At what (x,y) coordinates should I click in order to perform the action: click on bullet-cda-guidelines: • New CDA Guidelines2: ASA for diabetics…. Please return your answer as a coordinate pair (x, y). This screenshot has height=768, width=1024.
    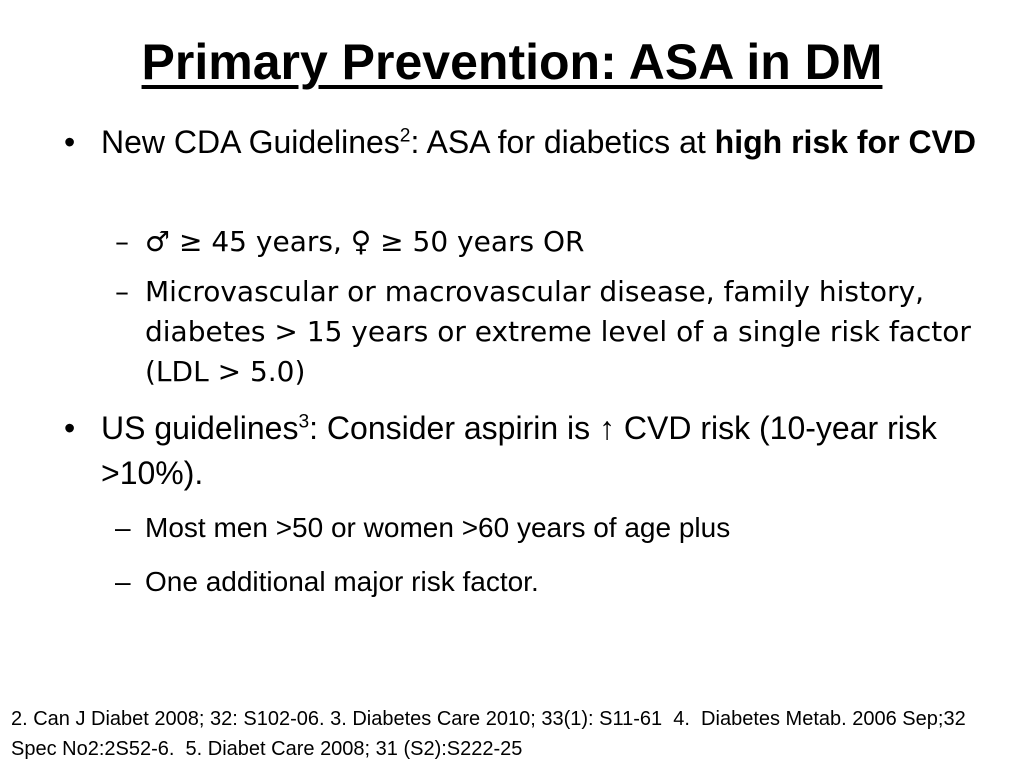
    Looking at the image, I should click on (524, 166).